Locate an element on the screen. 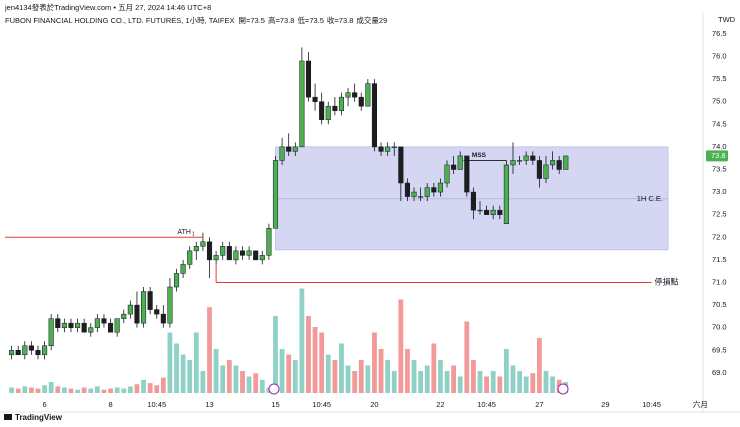 The width and height of the screenshot is (740, 427). x-tick-label: 27 is located at coordinates (539, 404).